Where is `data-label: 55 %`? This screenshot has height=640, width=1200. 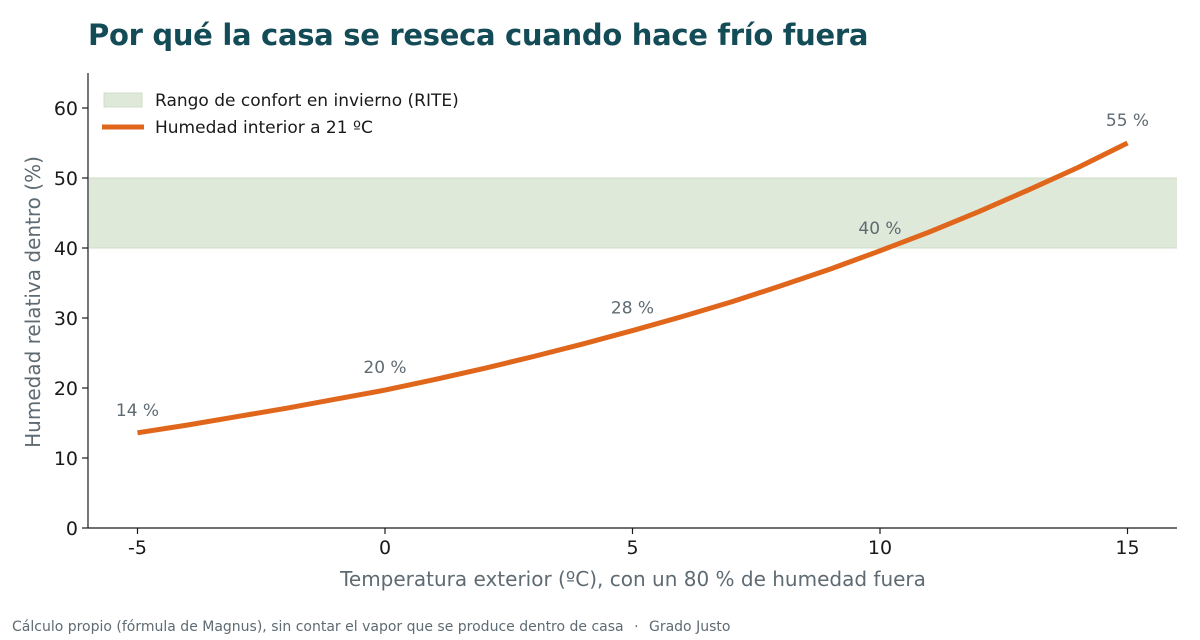
data-label: 55 % is located at coordinates (1127, 121).